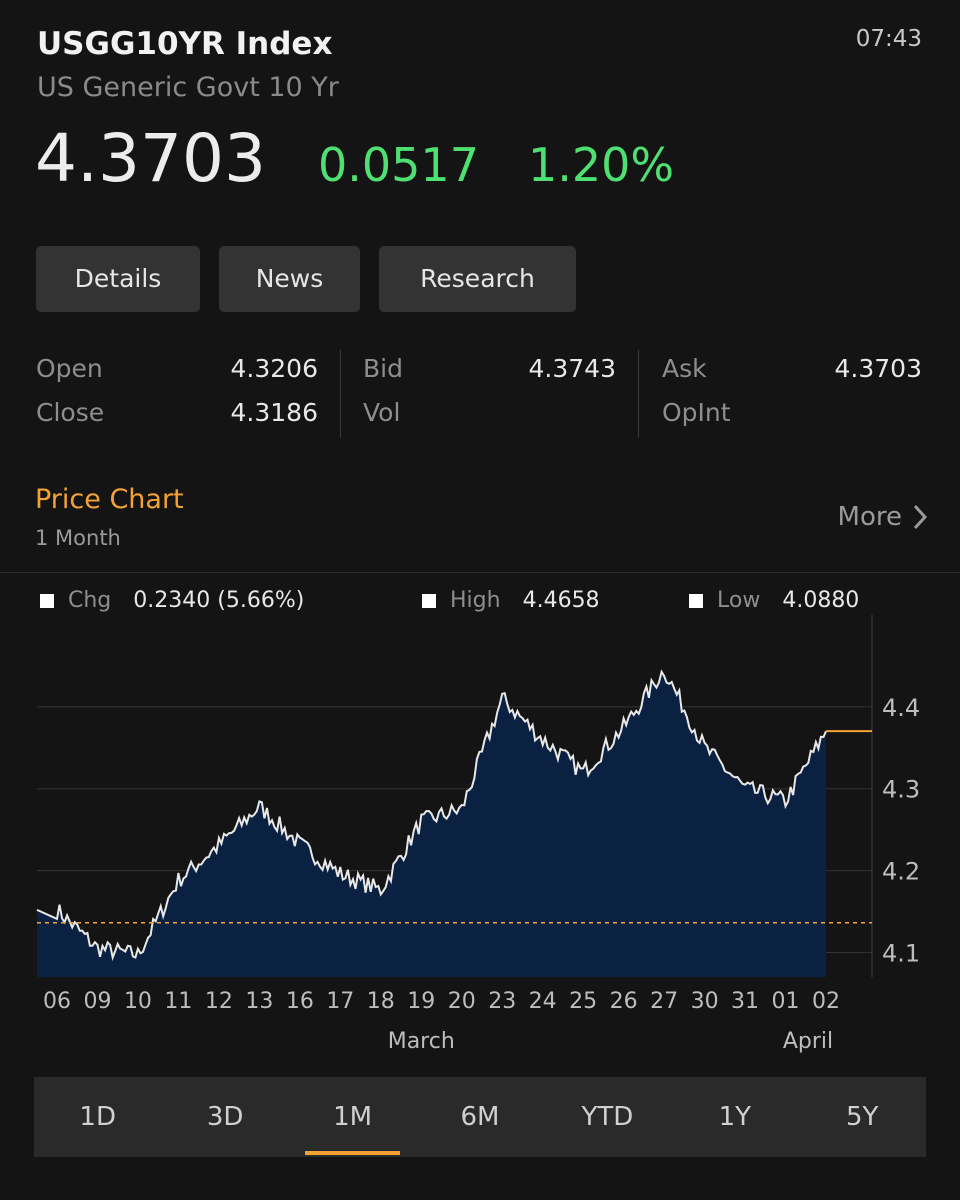 The image size is (960, 1200). I want to click on more-label: More, so click(869, 517).